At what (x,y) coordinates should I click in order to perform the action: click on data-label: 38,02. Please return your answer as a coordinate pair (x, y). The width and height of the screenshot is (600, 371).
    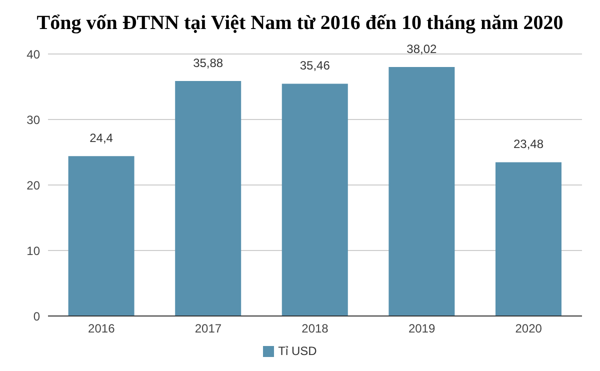
    Looking at the image, I should click on (422, 49).